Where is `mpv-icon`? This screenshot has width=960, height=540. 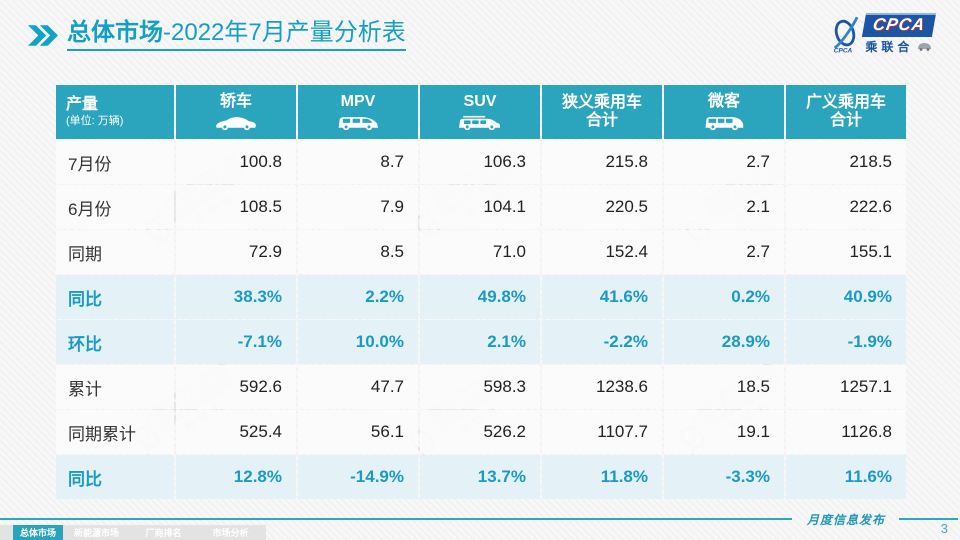
mpv-icon is located at coordinates (357, 122).